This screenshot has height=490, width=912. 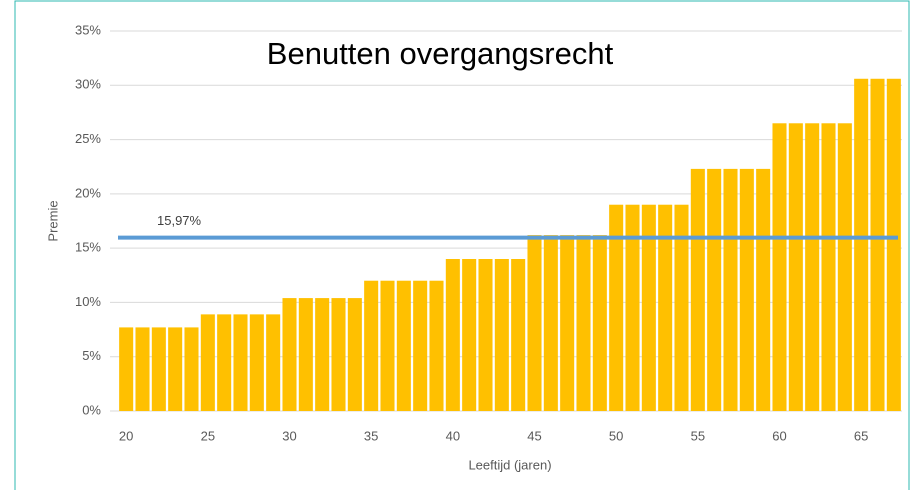 What do you see at coordinates (88, 138) in the screenshot?
I see `y-tick-label: 25%` at bounding box center [88, 138].